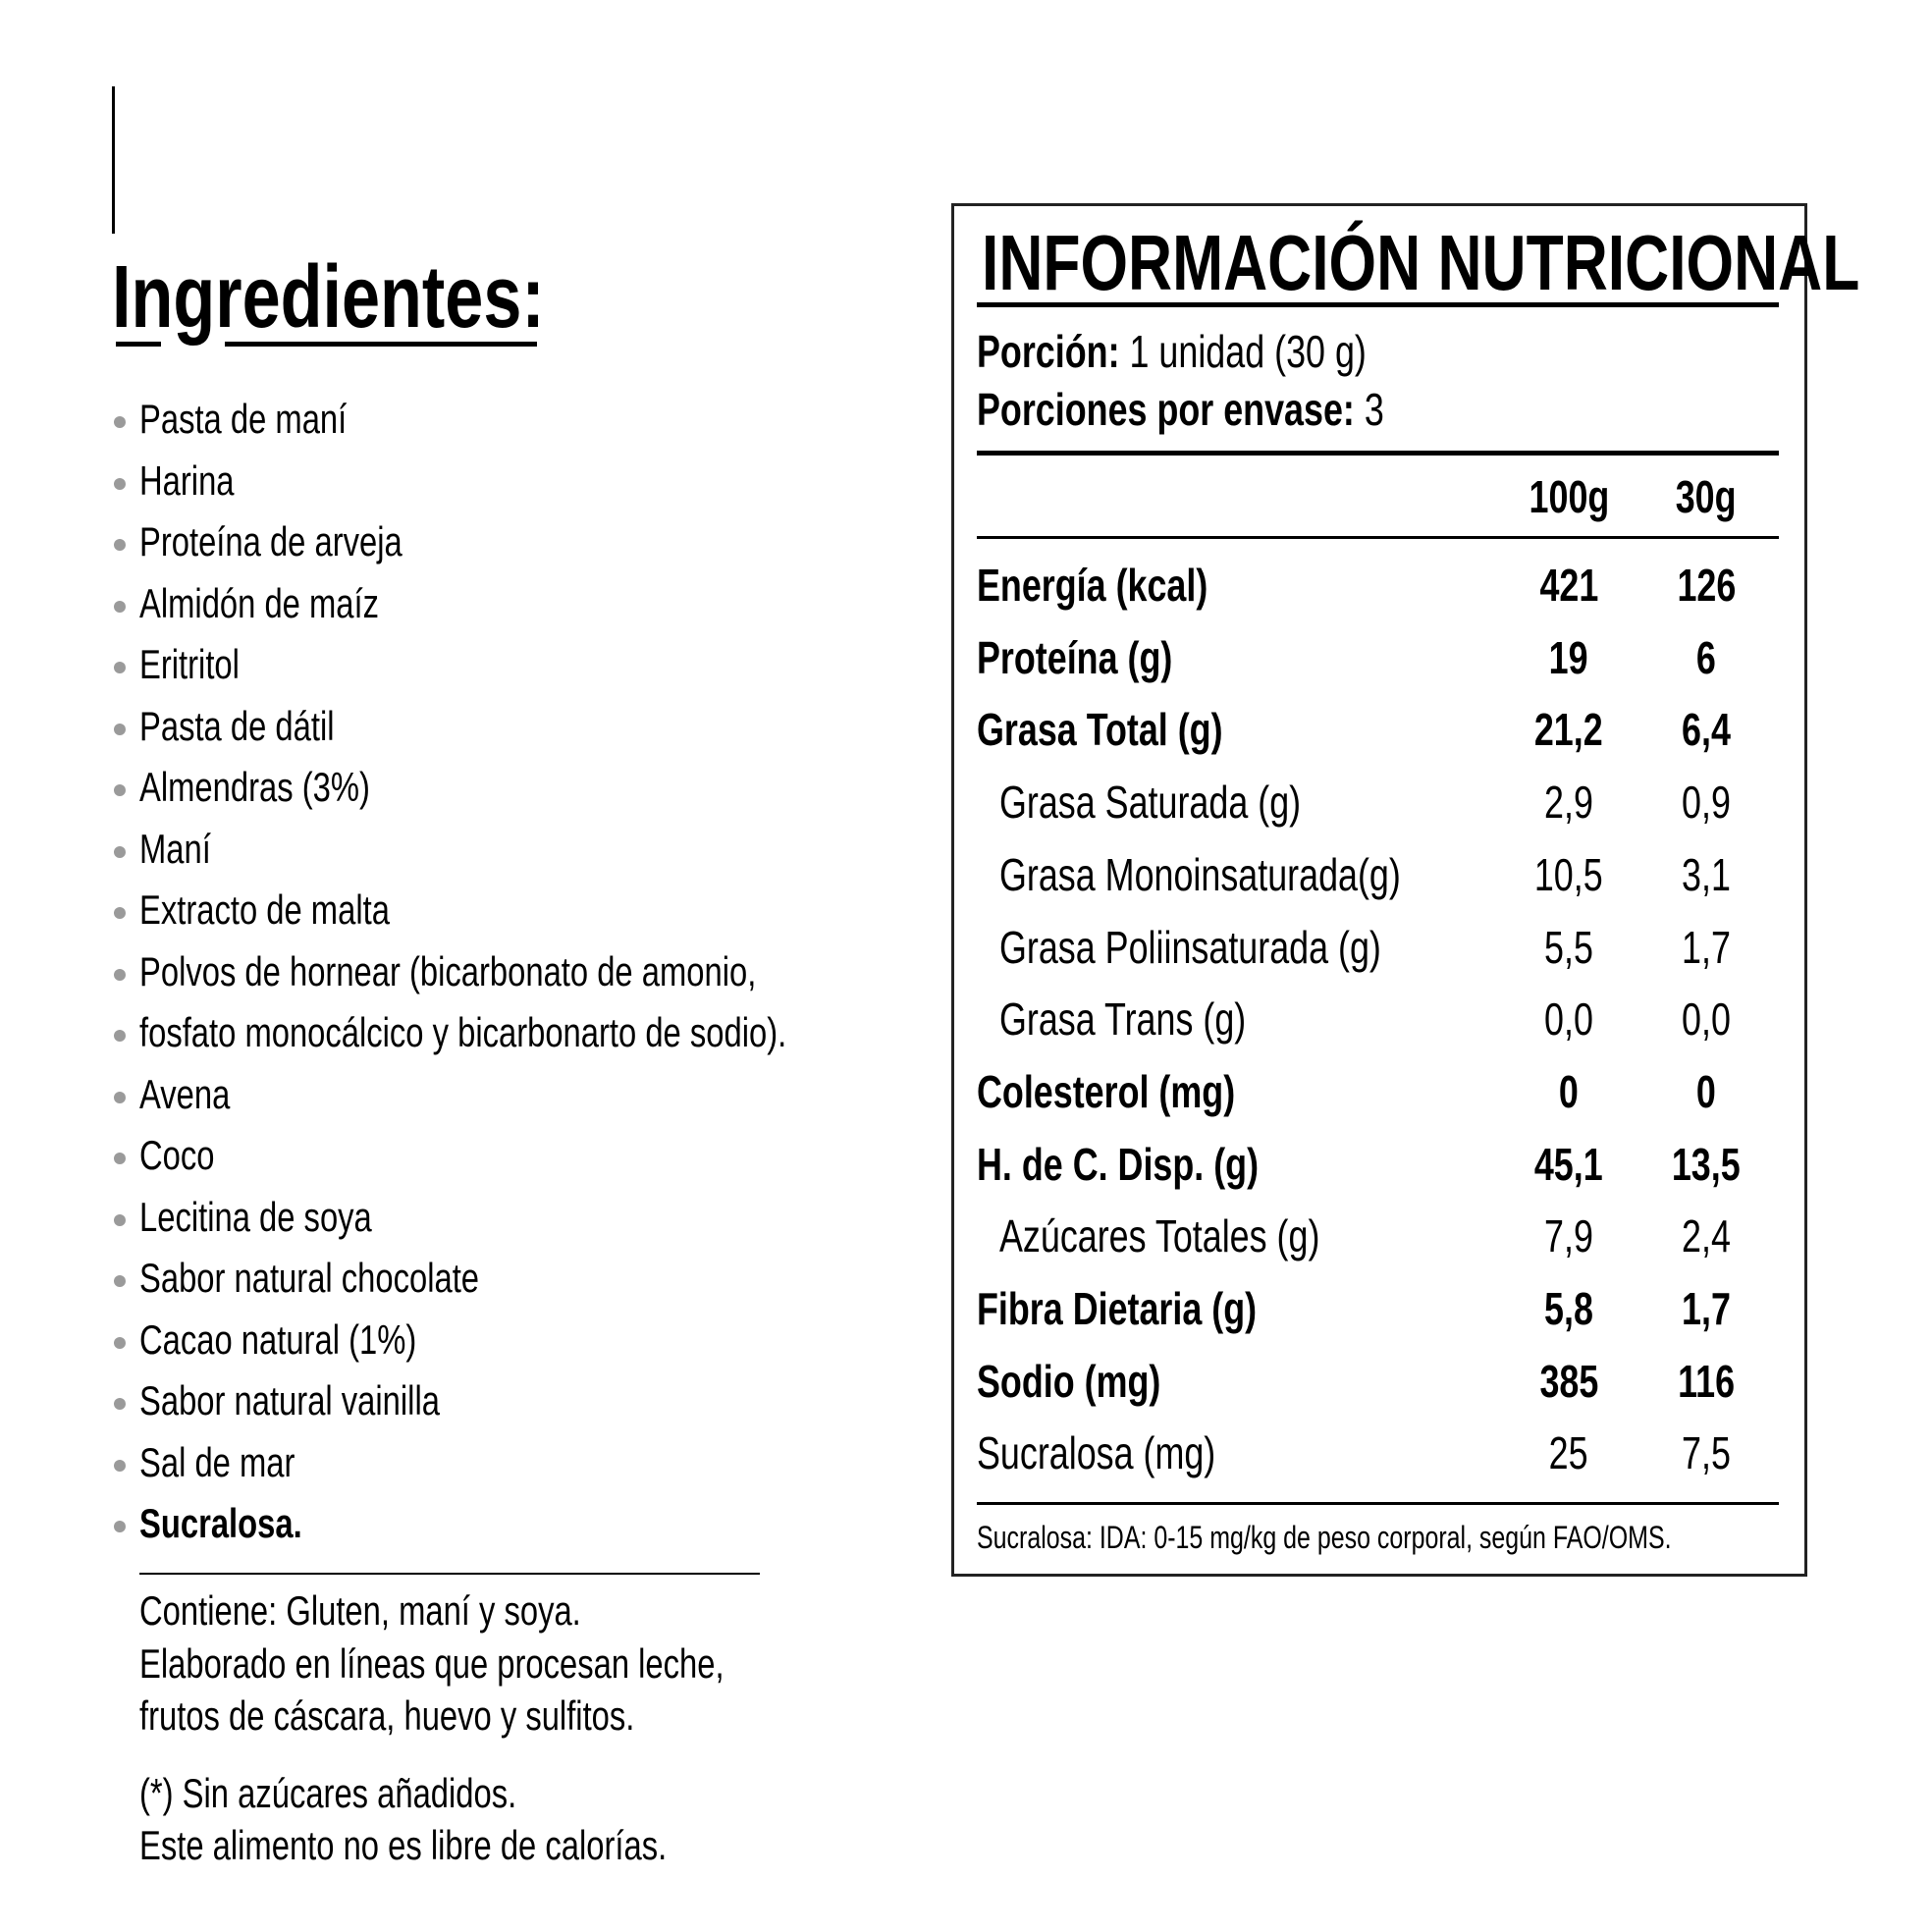  I want to click on note-line: frutos de cáscara, huevo y sulfitos., so click(457, 1716).